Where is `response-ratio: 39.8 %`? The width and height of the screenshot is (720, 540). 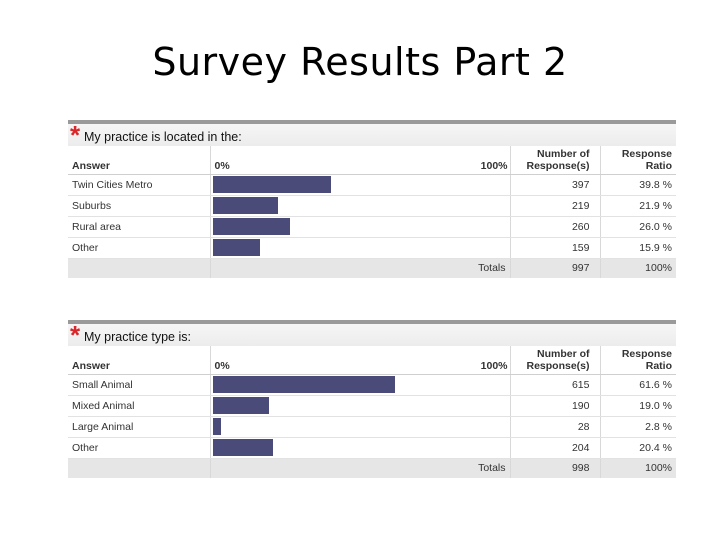 response-ratio: 39.8 % is located at coordinates (638, 185).